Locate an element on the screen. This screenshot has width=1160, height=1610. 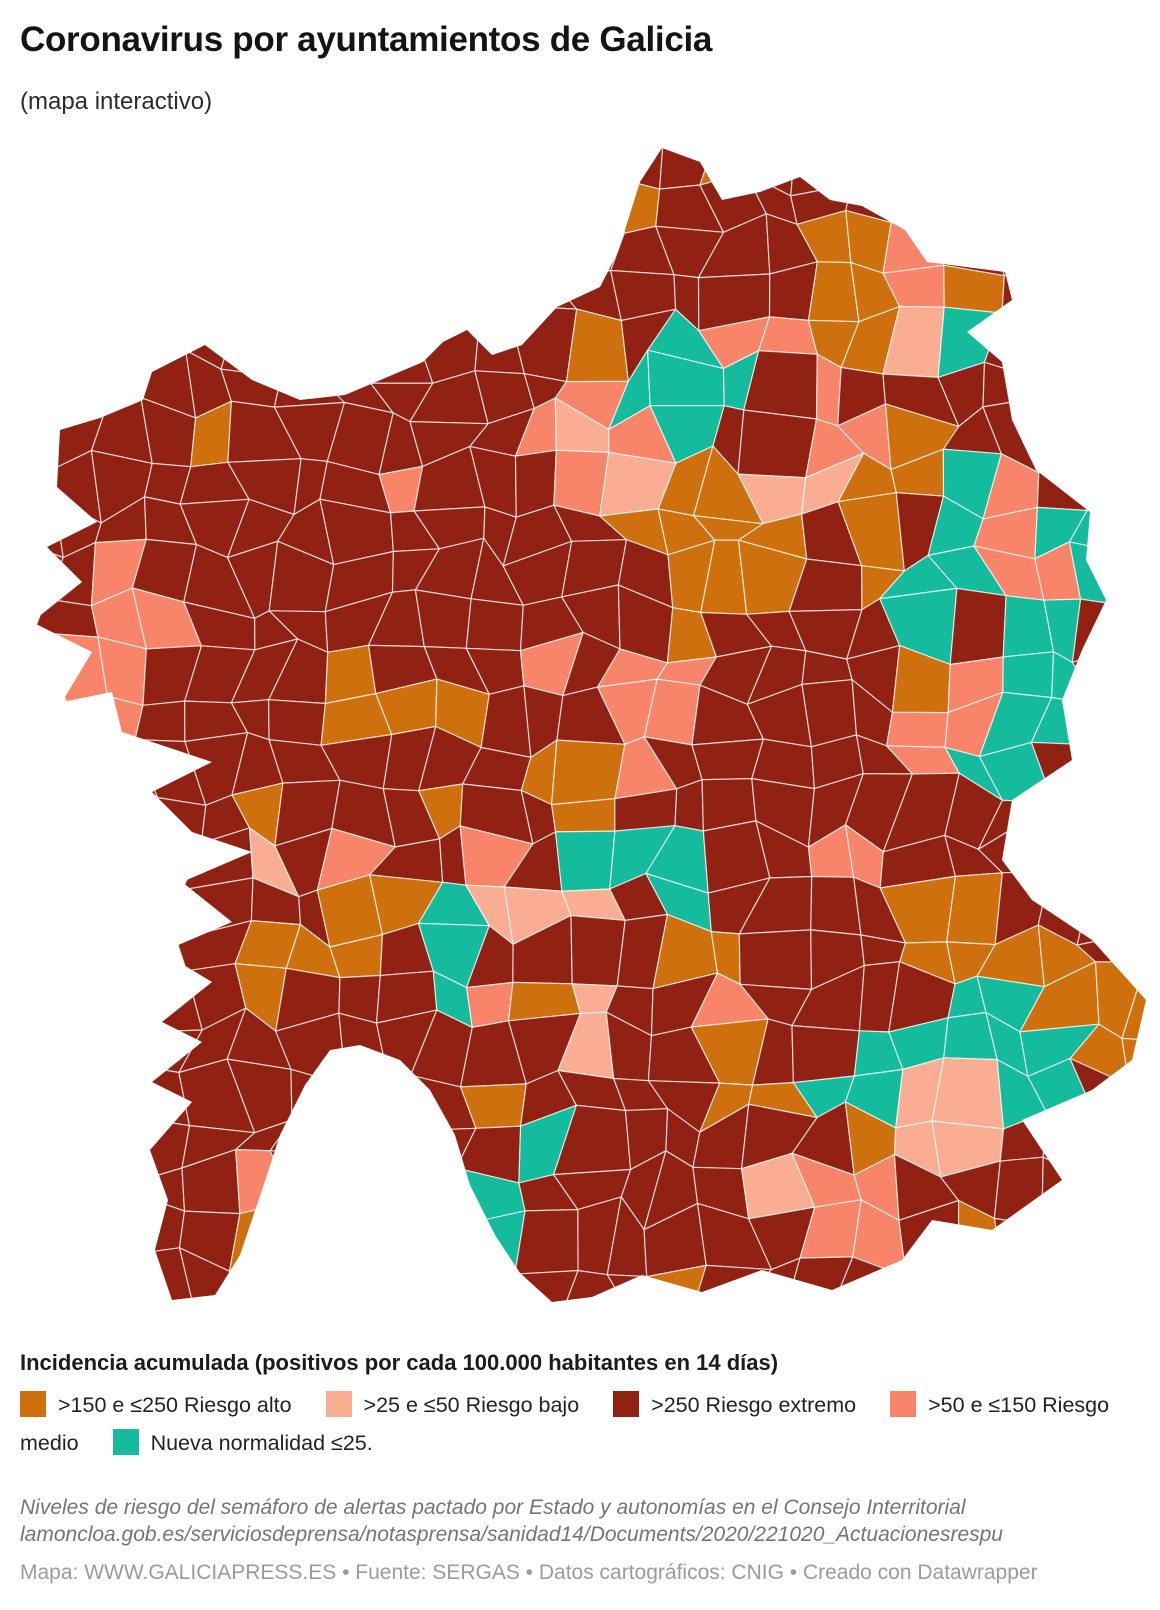
legend-label: >25 e ≤50 Riesgo bajo is located at coordinates (471, 1405).